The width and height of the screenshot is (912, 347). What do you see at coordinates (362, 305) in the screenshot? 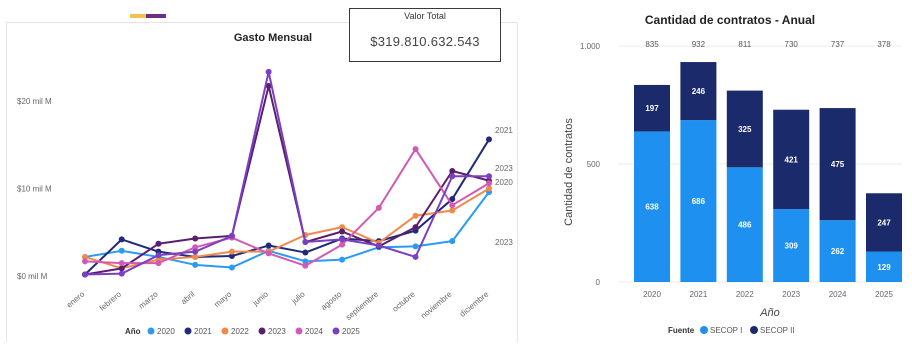
I see `x-tick-label: septiembre` at bounding box center [362, 305].